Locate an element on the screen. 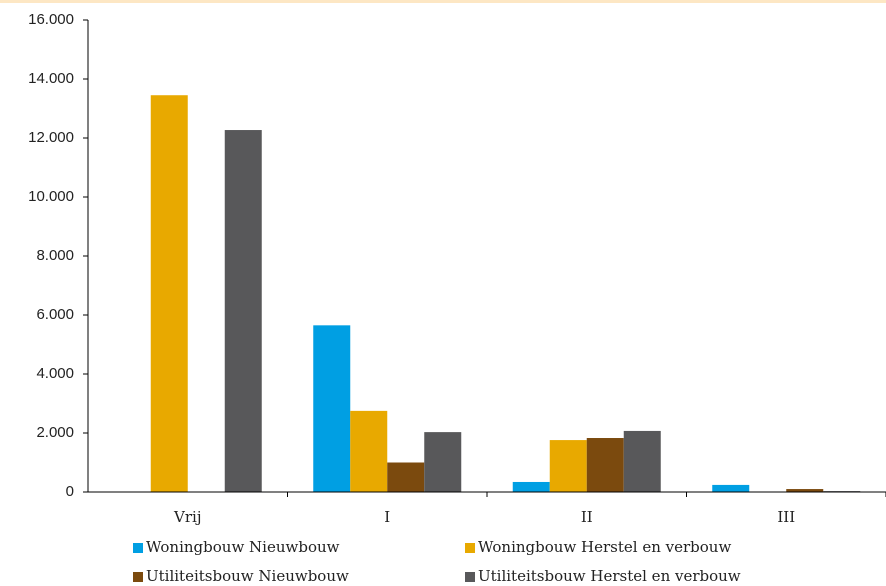  y-tick-label: 2.000 is located at coordinates (55, 432).